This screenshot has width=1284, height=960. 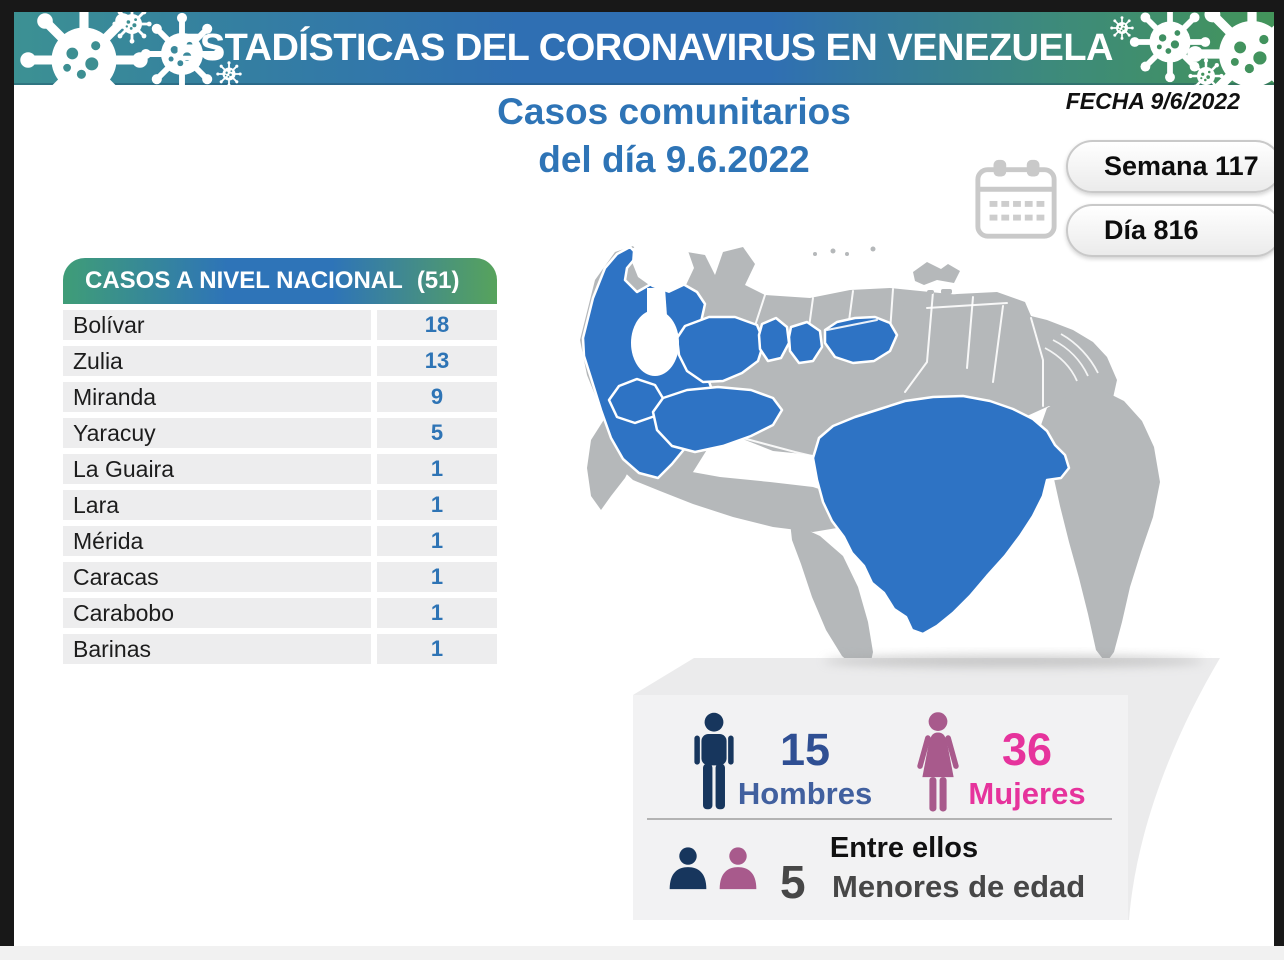 What do you see at coordinates (717, 419) in the screenshot?
I see `state-barinas` at bounding box center [717, 419].